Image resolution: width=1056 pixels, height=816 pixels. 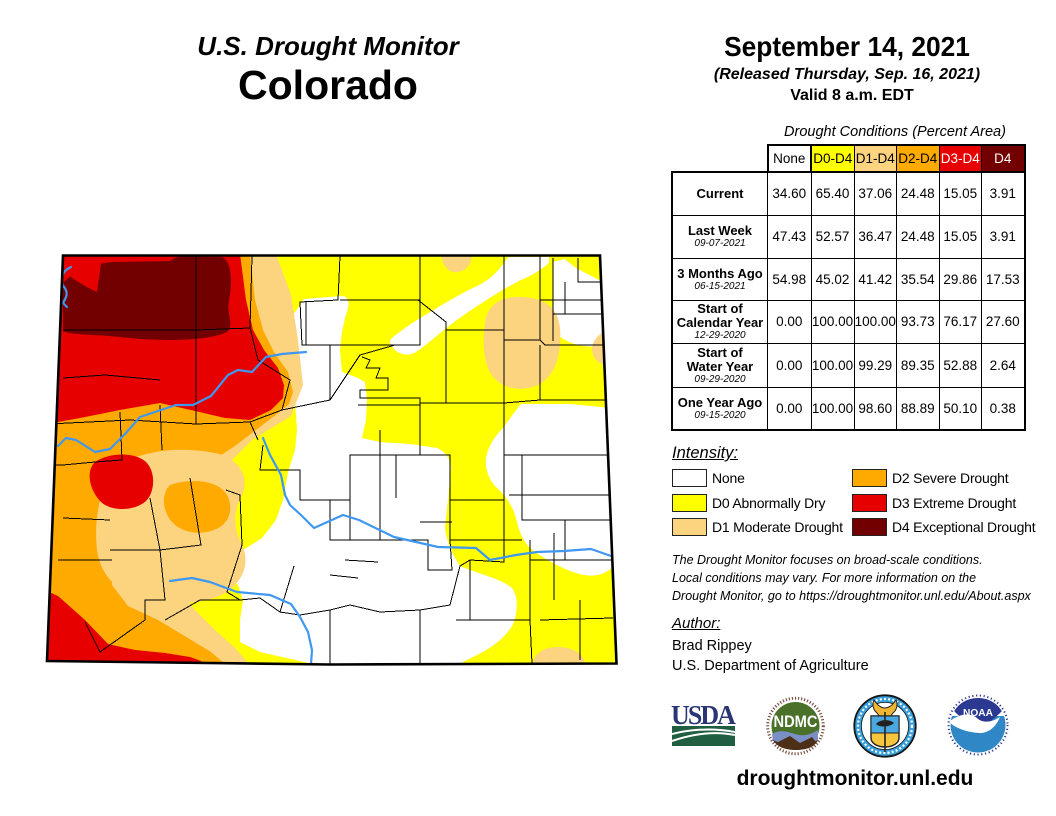 What do you see at coordinates (703, 715) in the screenshot?
I see `svg-text: USDA` at bounding box center [703, 715].